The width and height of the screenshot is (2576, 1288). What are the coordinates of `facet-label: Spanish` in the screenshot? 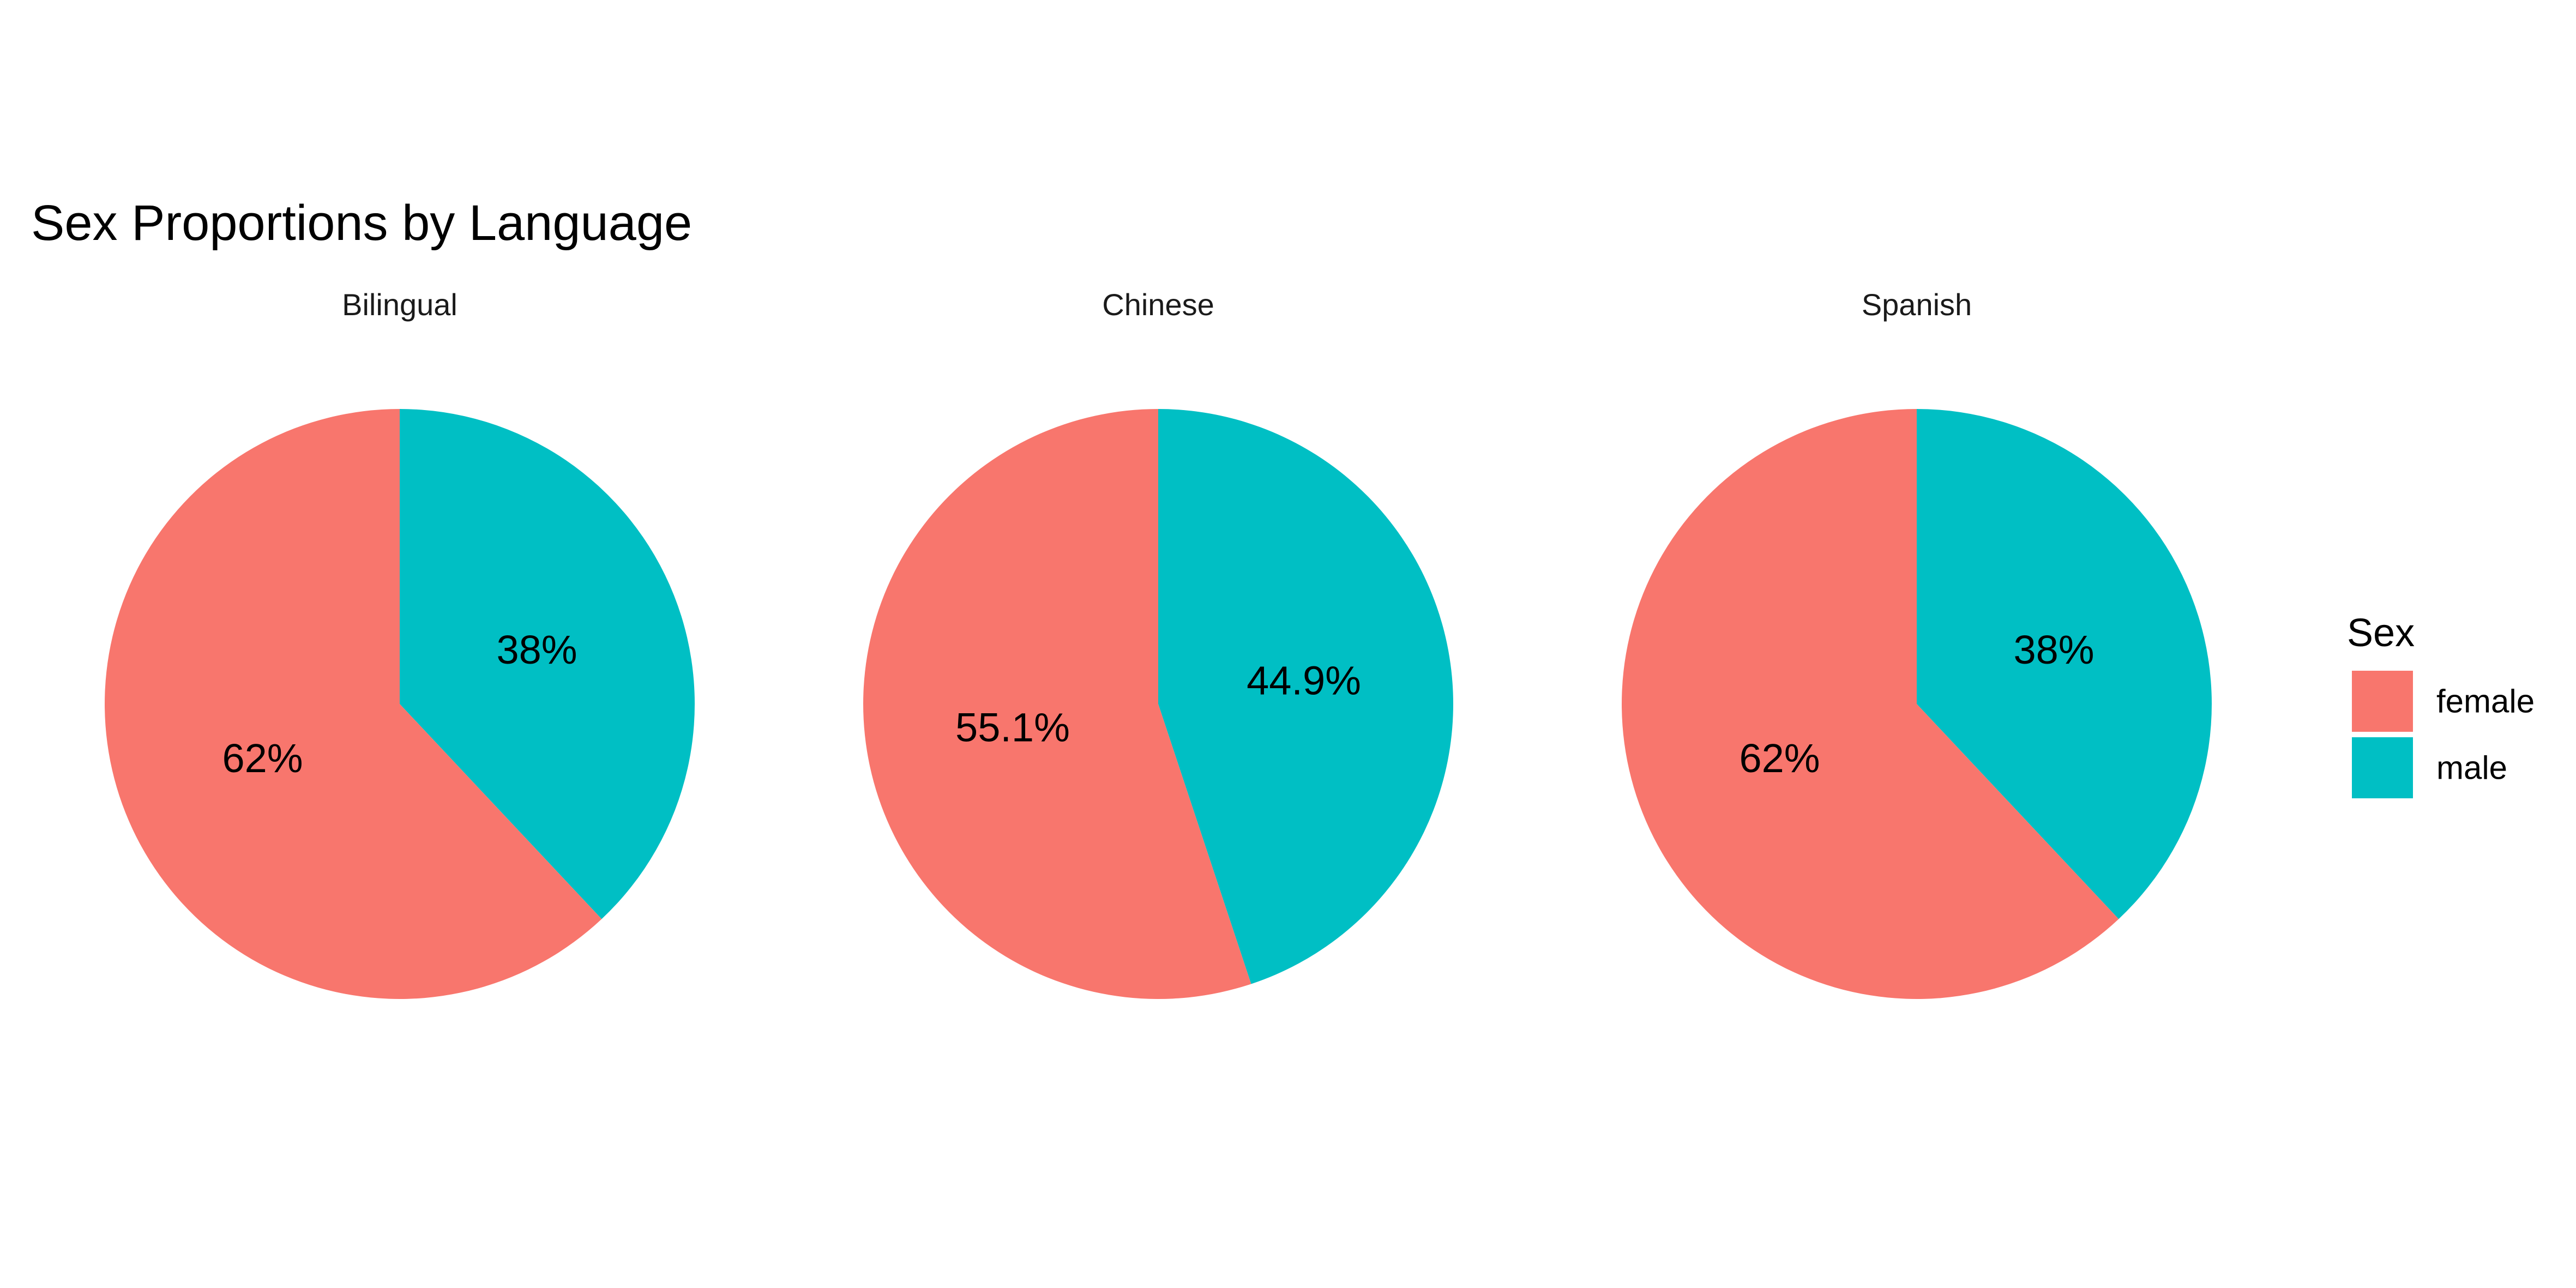 It's located at (1917, 304).